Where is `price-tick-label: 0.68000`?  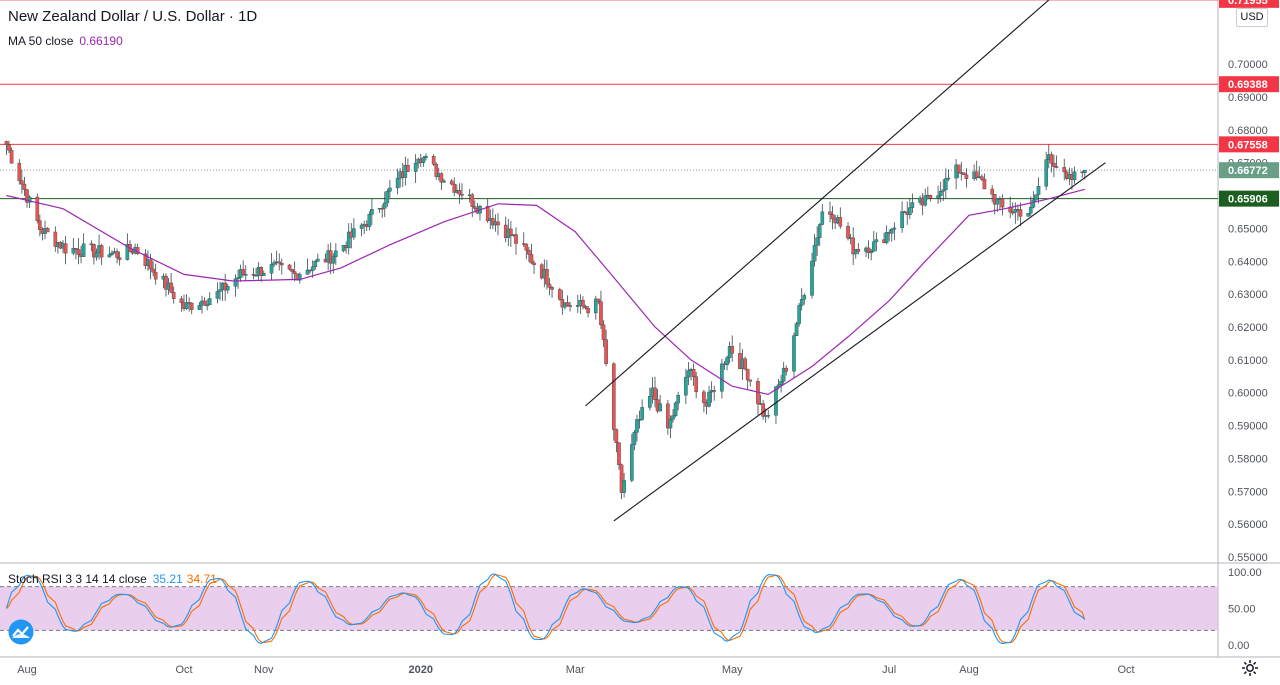
price-tick-label: 0.68000 is located at coordinates (1248, 131).